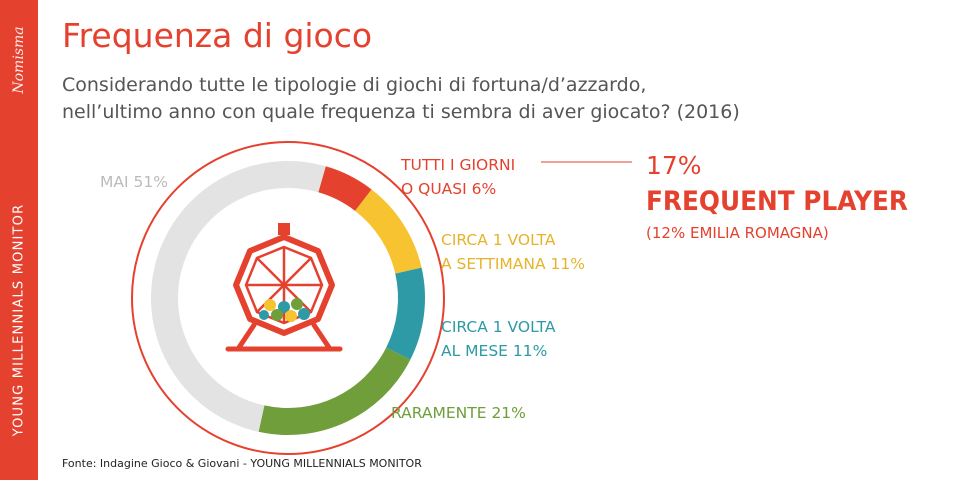 The image size is (960, 480). I want to click on slice-never, so click(238, 296).